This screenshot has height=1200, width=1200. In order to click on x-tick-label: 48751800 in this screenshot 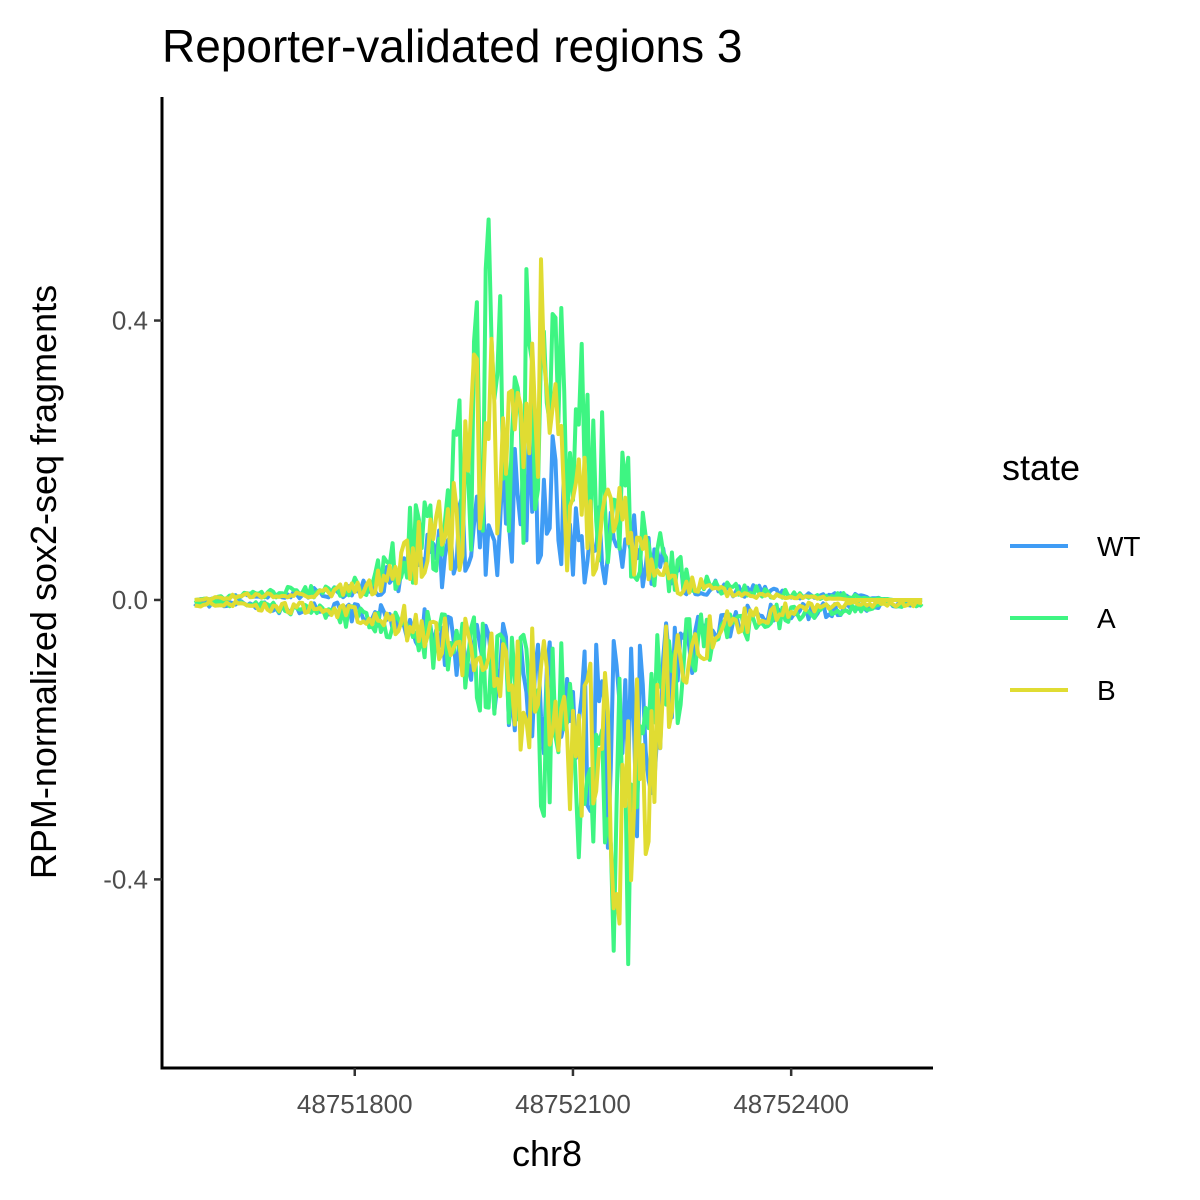, I will do `click(355, 1104)`.